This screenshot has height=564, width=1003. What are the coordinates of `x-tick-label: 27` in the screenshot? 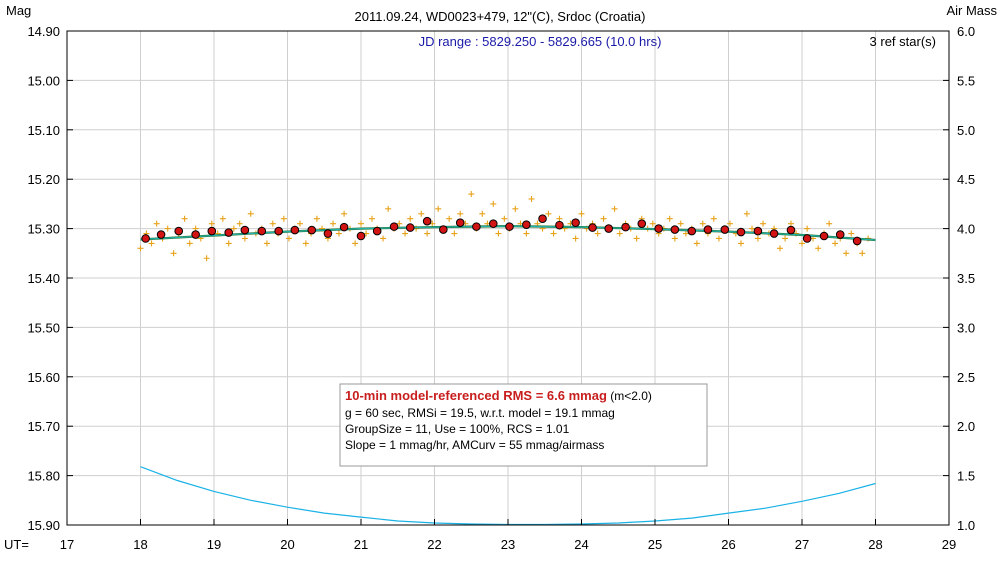 It's located at (802, 544).